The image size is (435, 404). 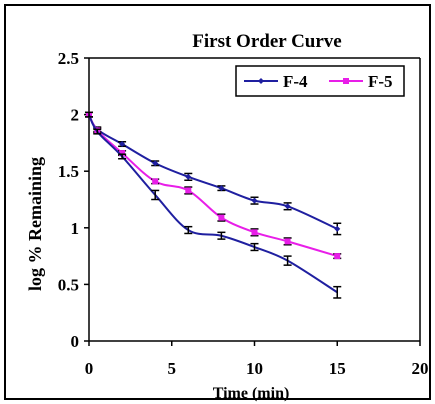 What do you see at coordinates (267, 41) in the screenshot?
I see `chart-title: First Order Curve` at bounding box center [267, 41].